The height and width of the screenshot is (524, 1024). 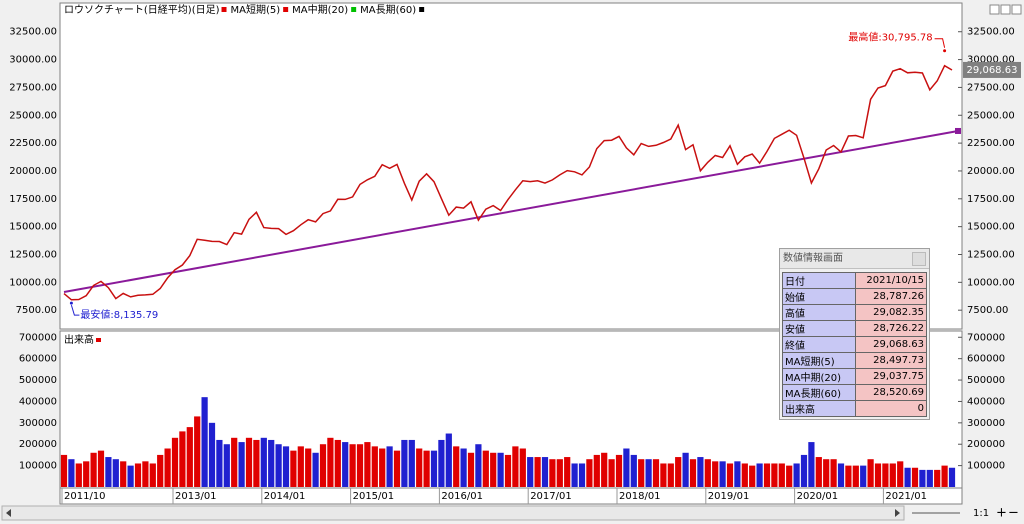 I want to click on info-row: MA中期(20) 29,037.75, so click(x=854, y=376).